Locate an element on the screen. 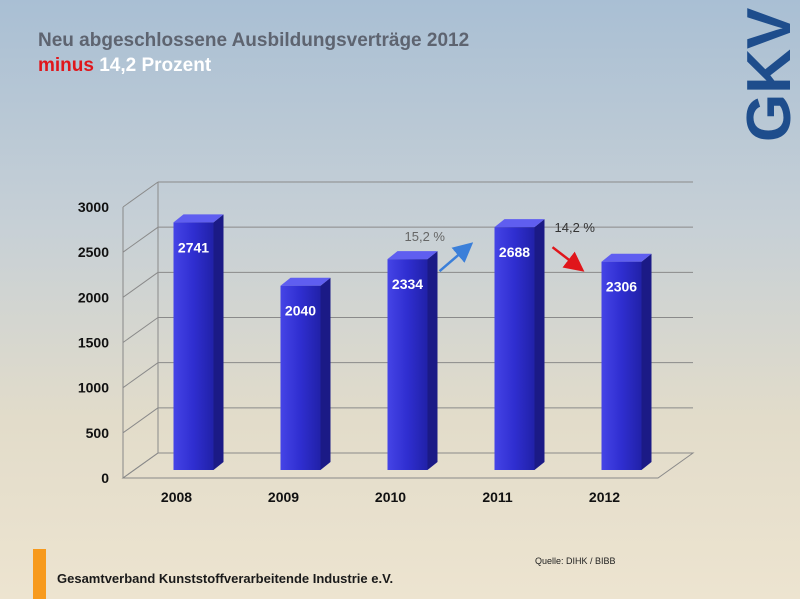 This screenshot has height=599, width=800. chart-annotations: 15,2 % 14,2 % is located at coordinates (500, 246).